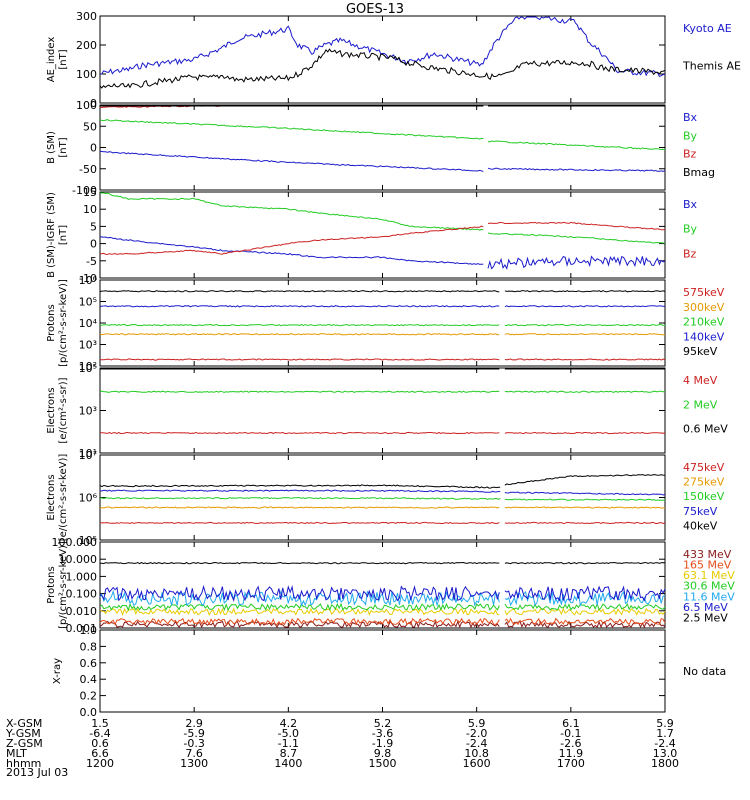  I want to click on series-line-Kyoto-AE, so click(382, 47).